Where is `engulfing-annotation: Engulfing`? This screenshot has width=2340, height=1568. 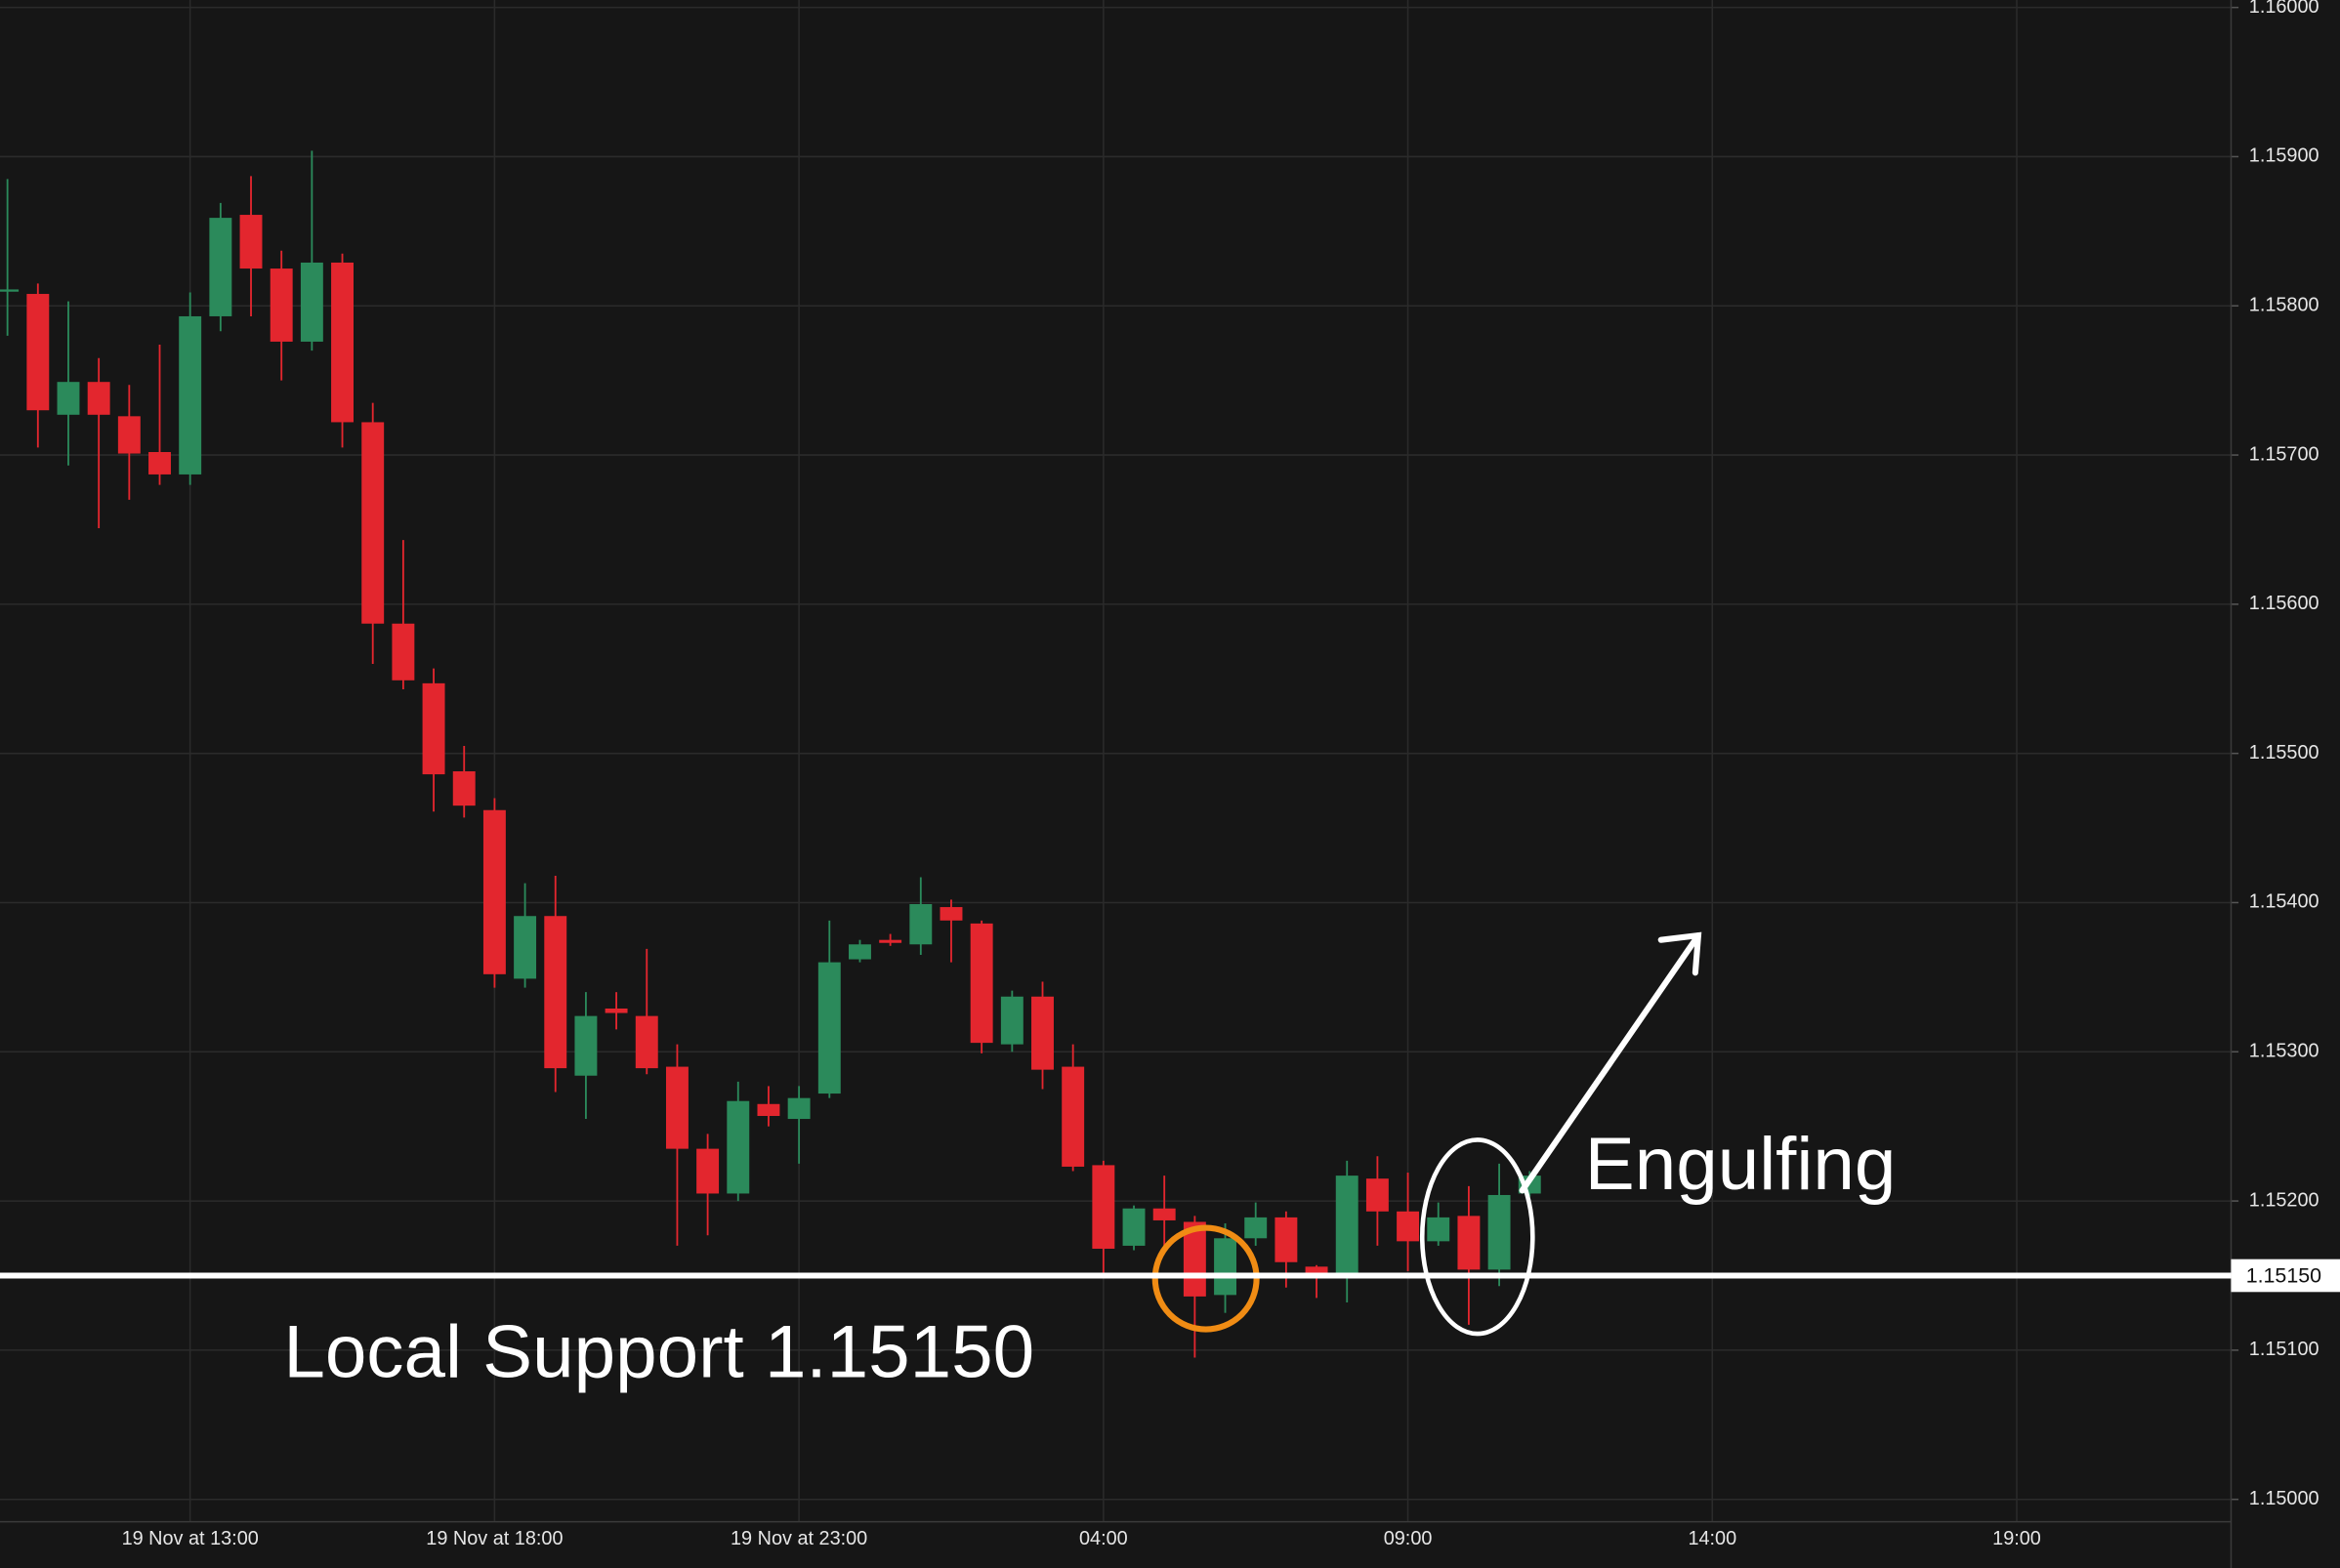
engulfing-annotation: Engulfing is located at coordinates (1741, 1164).